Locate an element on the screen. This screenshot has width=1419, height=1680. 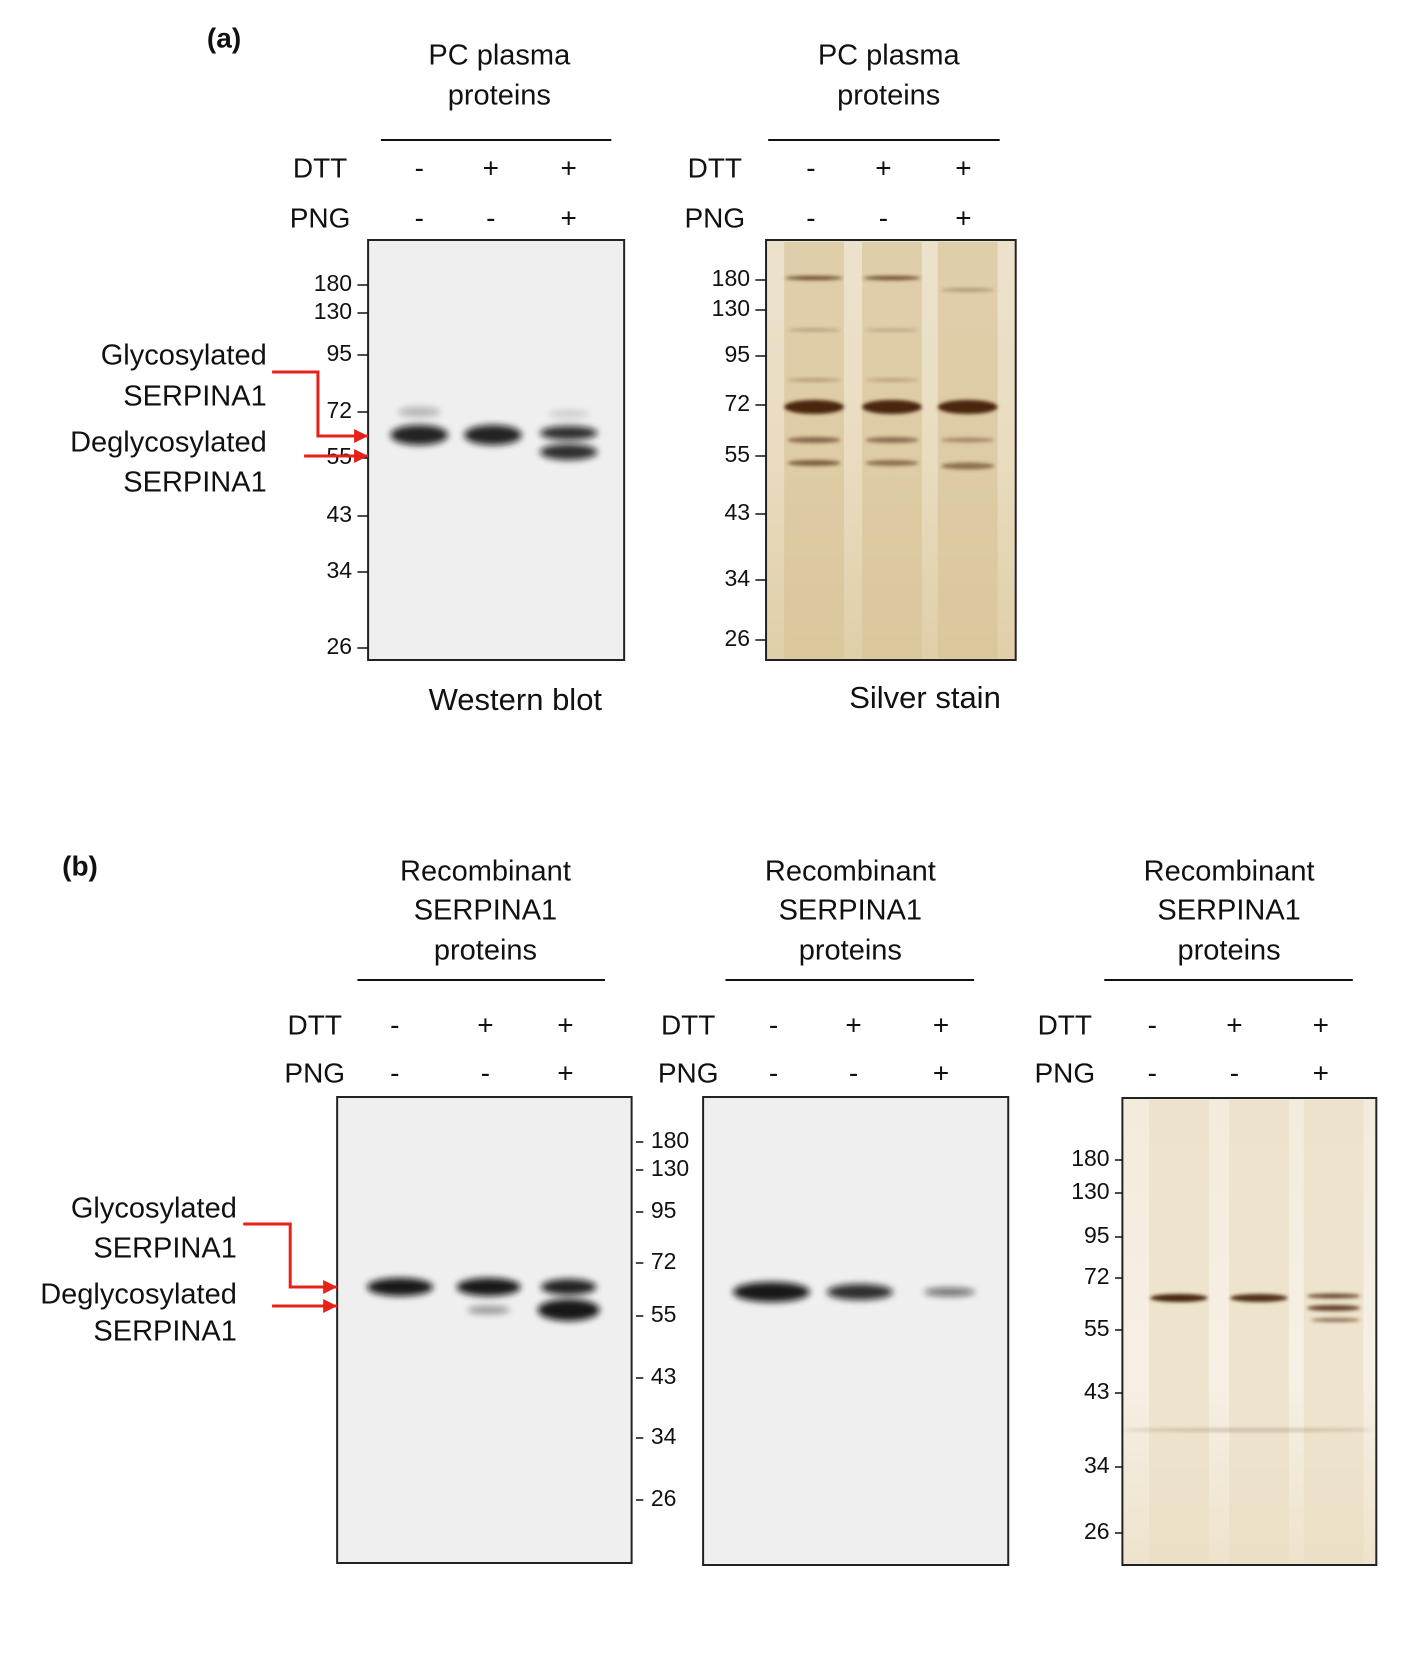
annotation: Deglycosylated is located at coordinates (168, 443).